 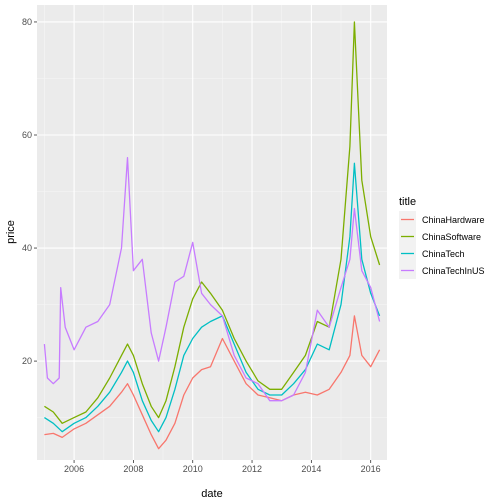 I want to click on x-tick-label: 2014, so click(x=311, y=469).